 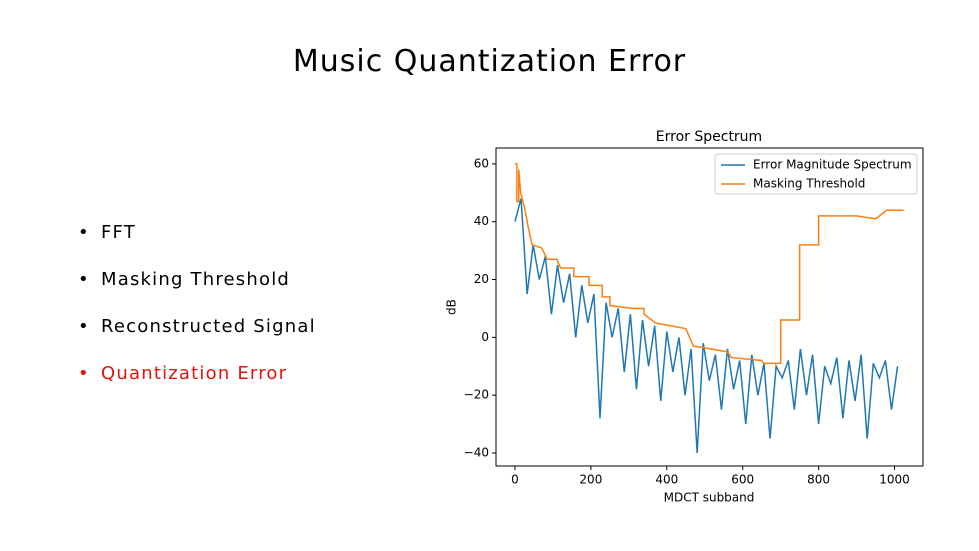 What do you see at coordinates (481, 163) in the screenshot?
I see `y-tick-label: 60` at bounding box center [481, 163].